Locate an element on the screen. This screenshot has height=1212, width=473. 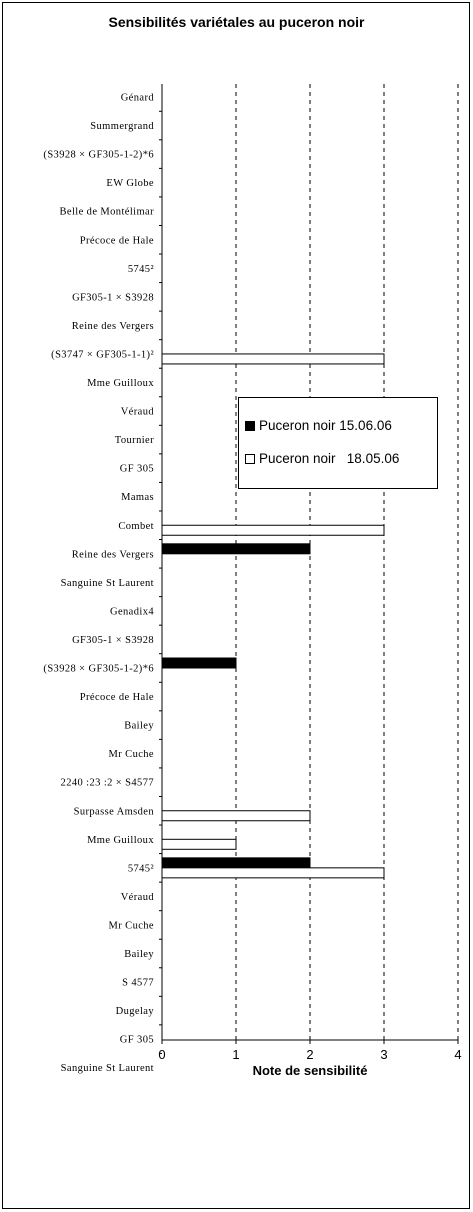
category-label: Dugelay is located at coordinates (135, 1011).